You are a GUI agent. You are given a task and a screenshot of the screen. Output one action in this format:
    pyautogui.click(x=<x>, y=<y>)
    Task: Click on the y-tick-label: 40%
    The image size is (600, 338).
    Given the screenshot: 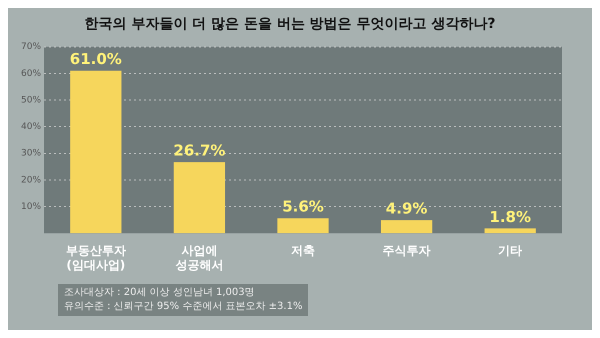 What is the action you would take?
    pyautogui.click(x=31, y=127)
    